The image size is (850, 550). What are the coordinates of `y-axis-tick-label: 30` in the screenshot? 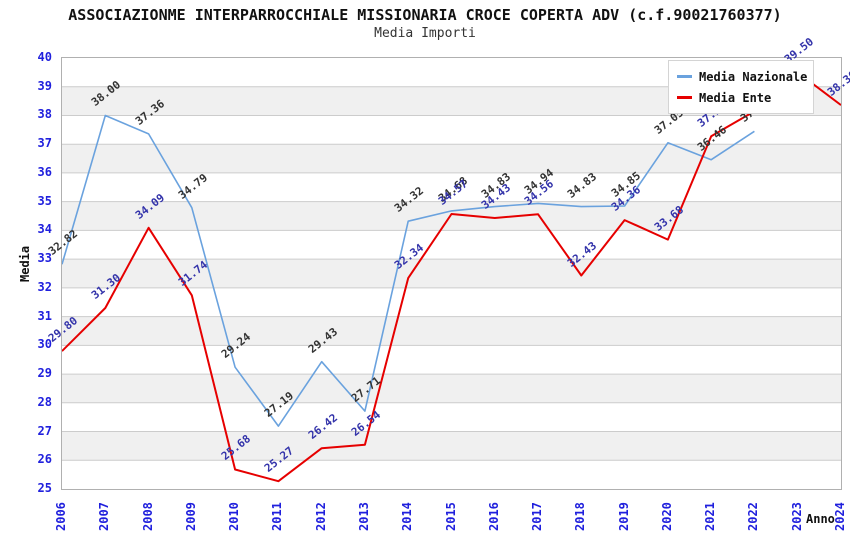 It's located at (44, 344).